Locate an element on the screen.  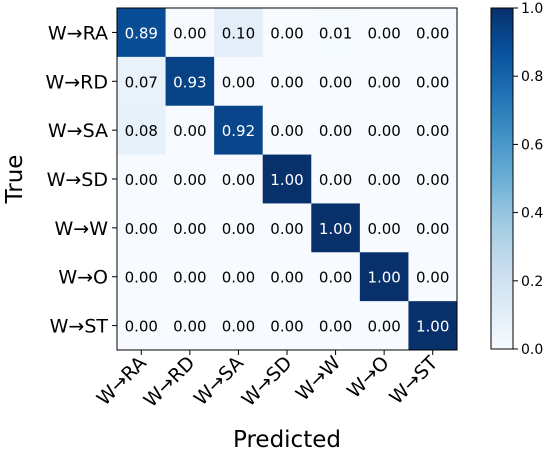
colorbar-tick-label: 0.2 is located at coordinates (532, 282).